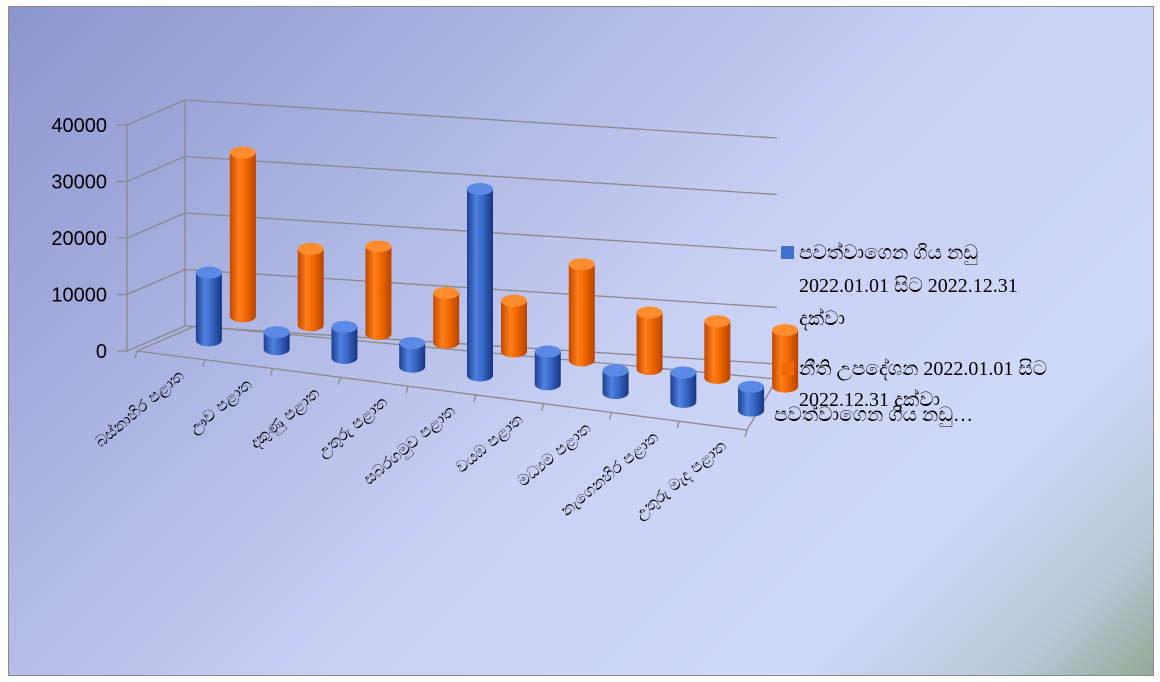  What do you see at coordinates (378, 246) in the screenshot?
I see `bar-series-2-3-top` at bounding box center [378, 246].